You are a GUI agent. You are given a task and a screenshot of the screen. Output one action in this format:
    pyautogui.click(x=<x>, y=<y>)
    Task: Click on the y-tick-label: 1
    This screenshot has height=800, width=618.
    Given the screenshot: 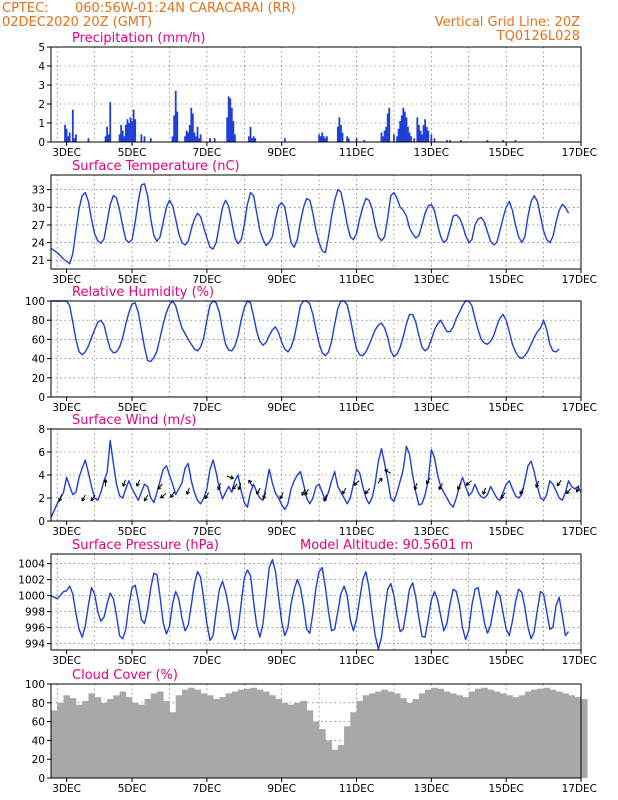 What is the action you would take?
    pyautogui.click(x=41, y=124)
    